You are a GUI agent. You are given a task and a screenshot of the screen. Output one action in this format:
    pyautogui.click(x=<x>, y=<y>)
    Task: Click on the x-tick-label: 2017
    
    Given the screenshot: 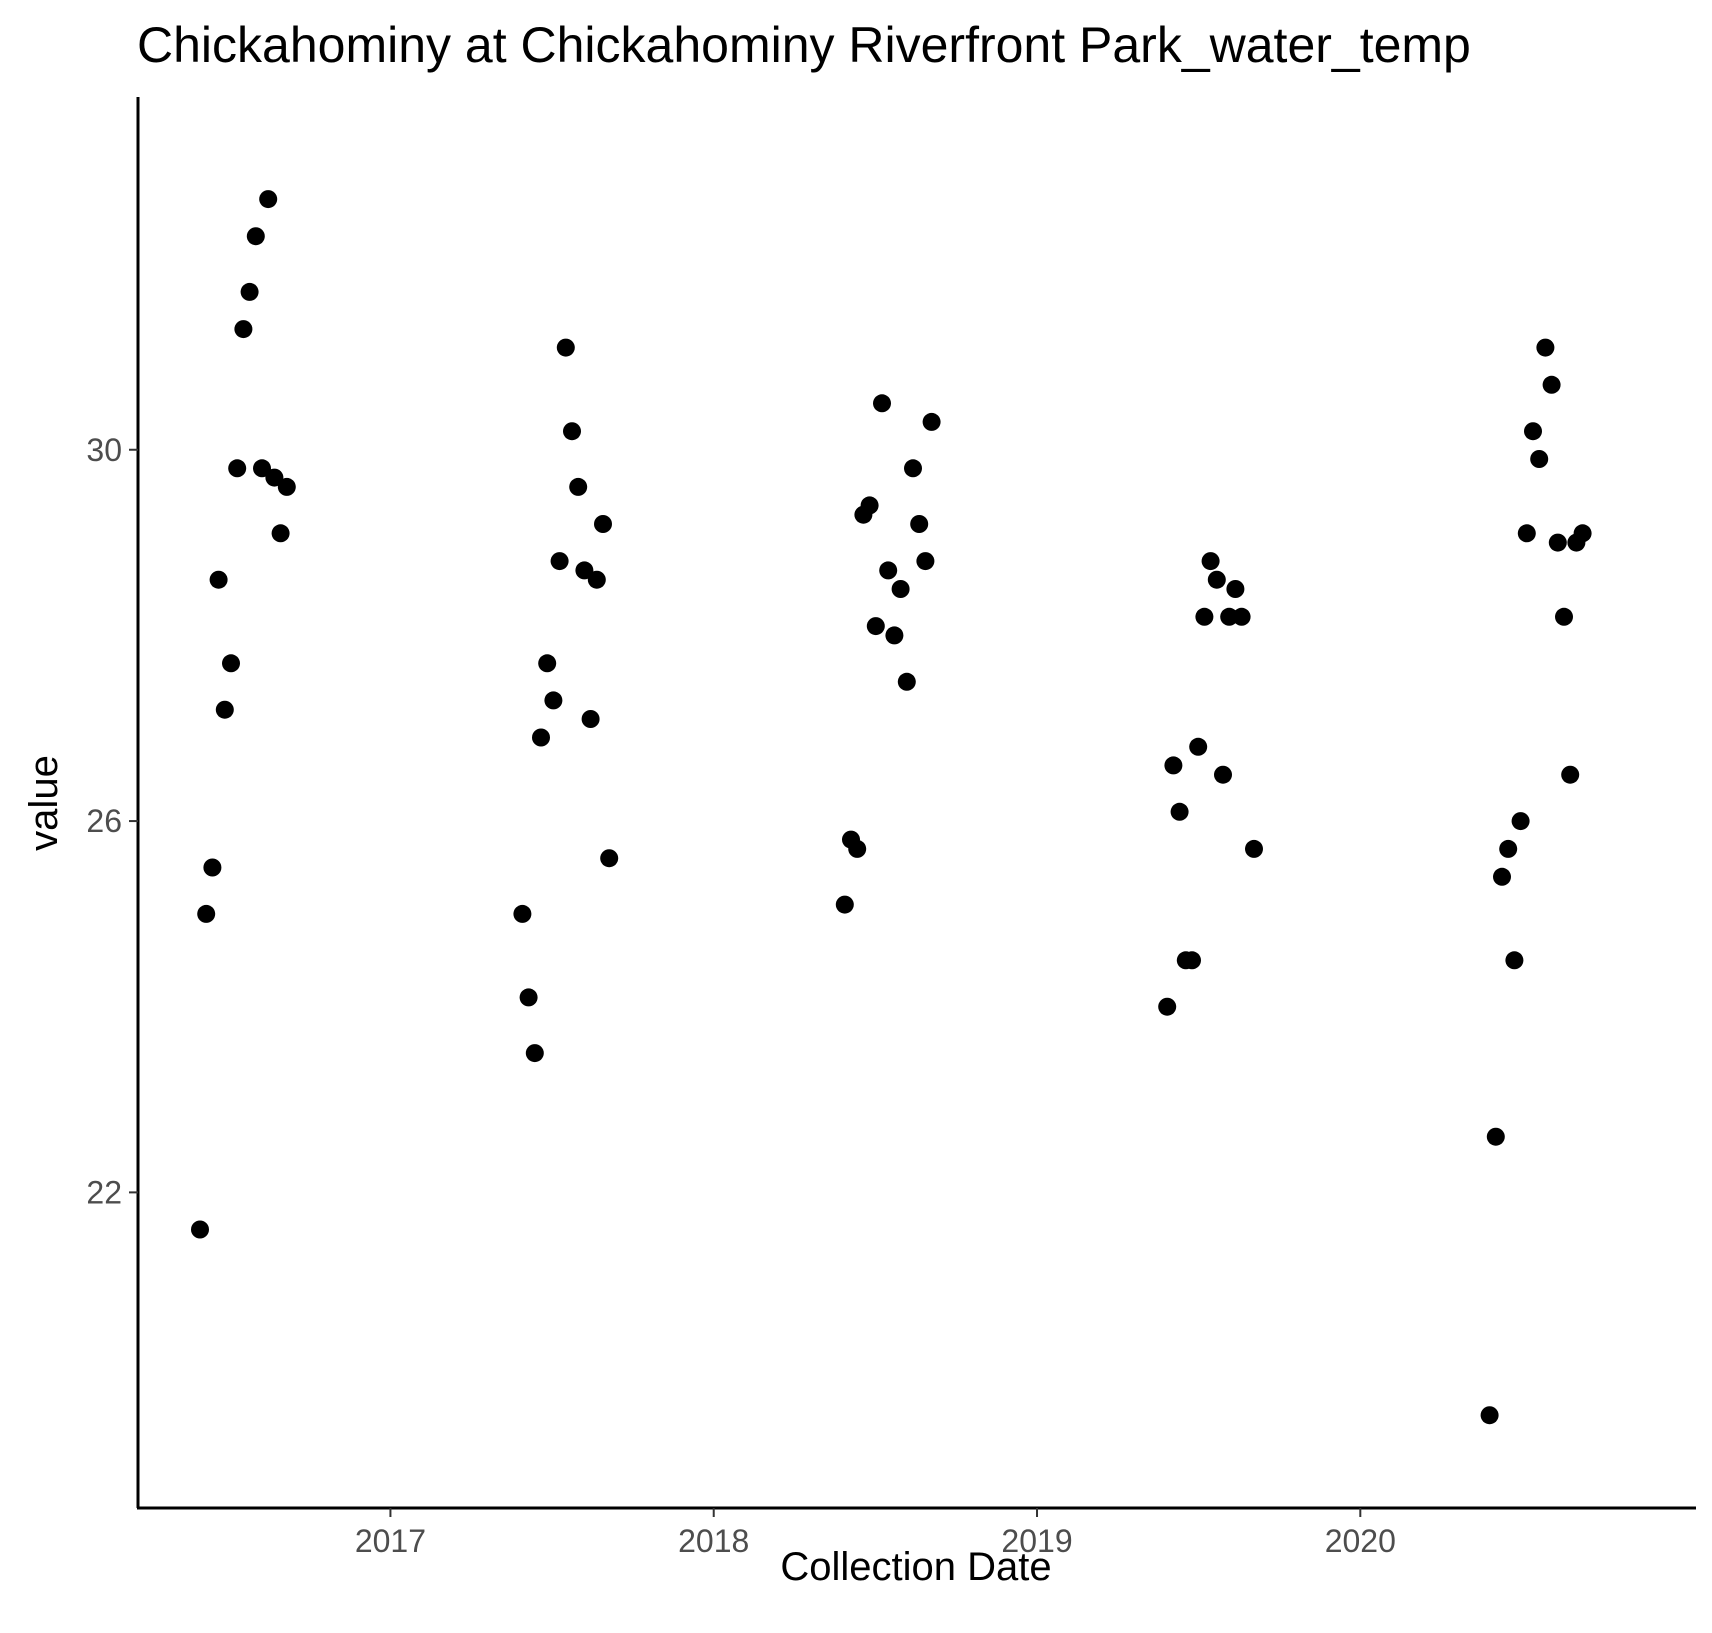 What is the action you would take?
    pyautogui.click(x=390, y=1541)
    